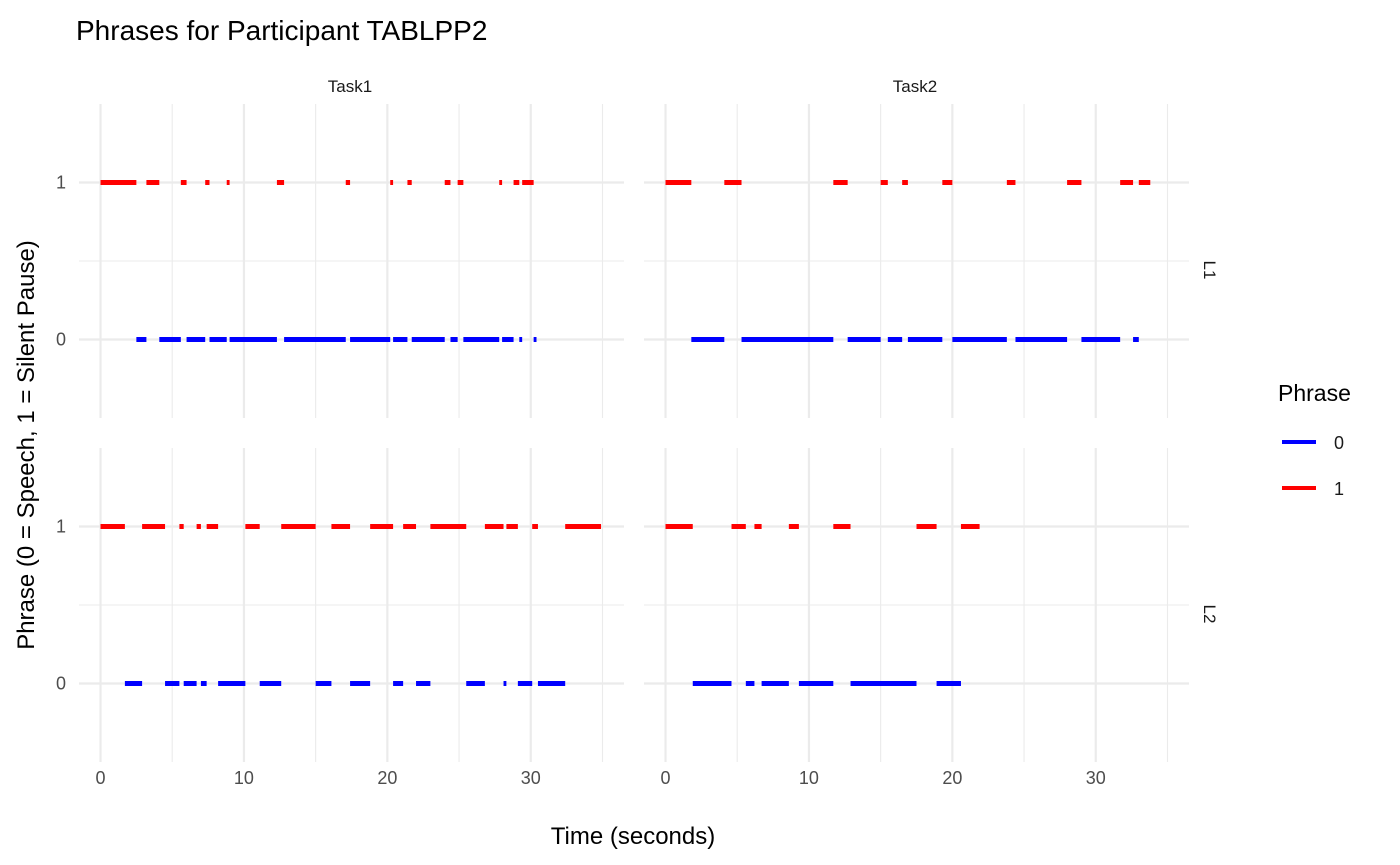 The height and width of the screenshot is (865, 1400). Describe the element at coordinates (351, 605) in the screenshot. I see `panel-task1-l2` at that location.